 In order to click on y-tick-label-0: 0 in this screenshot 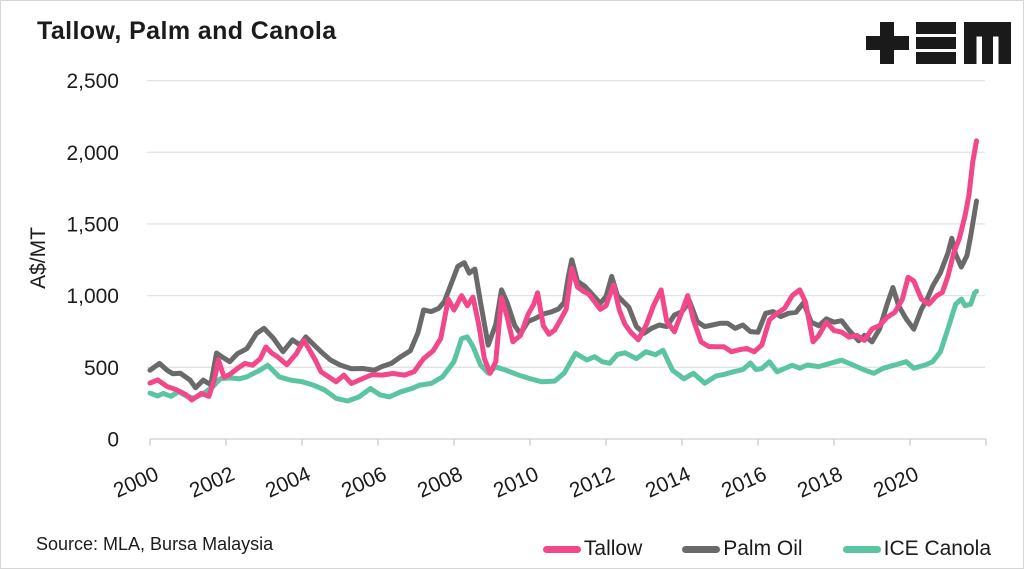, I will do `click(113, 440)`.